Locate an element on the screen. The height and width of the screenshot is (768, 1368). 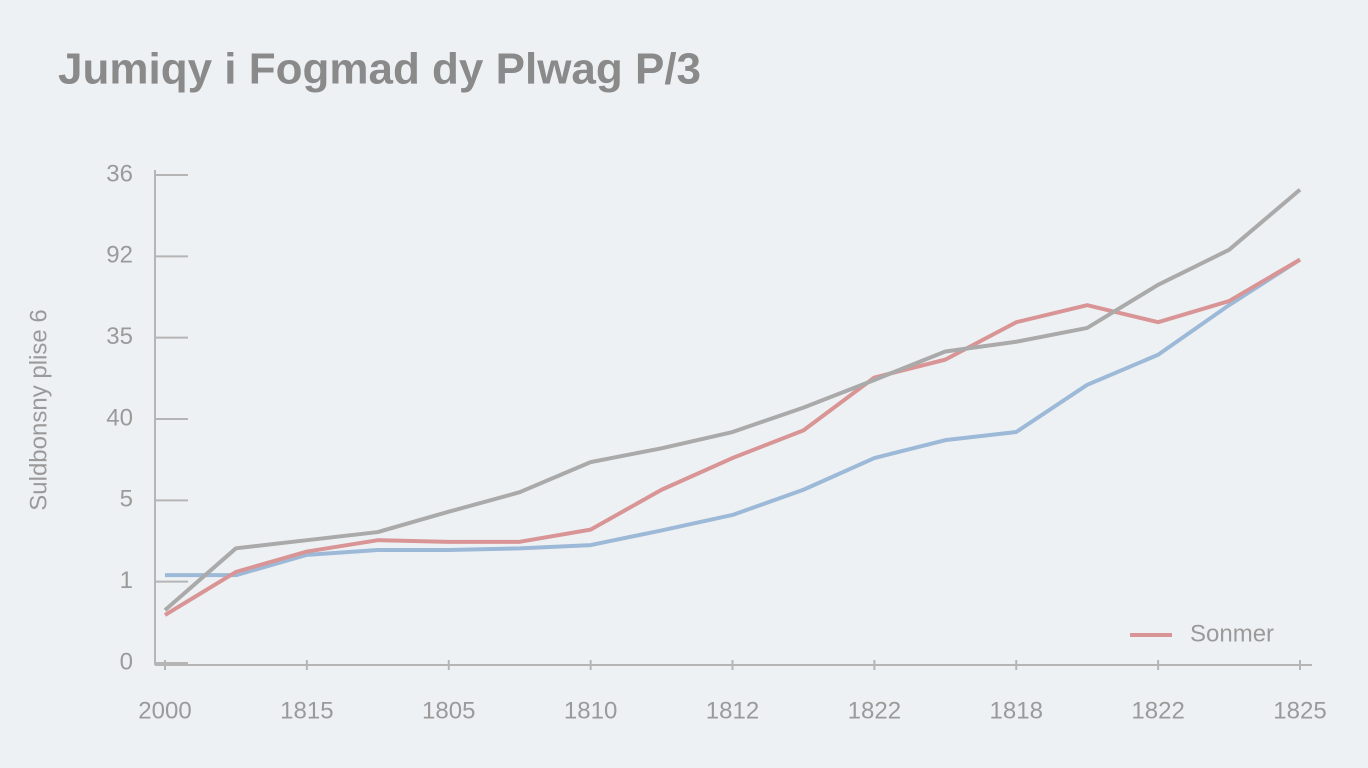
y-tick-label: 1 is located at coordinates (126, 580).